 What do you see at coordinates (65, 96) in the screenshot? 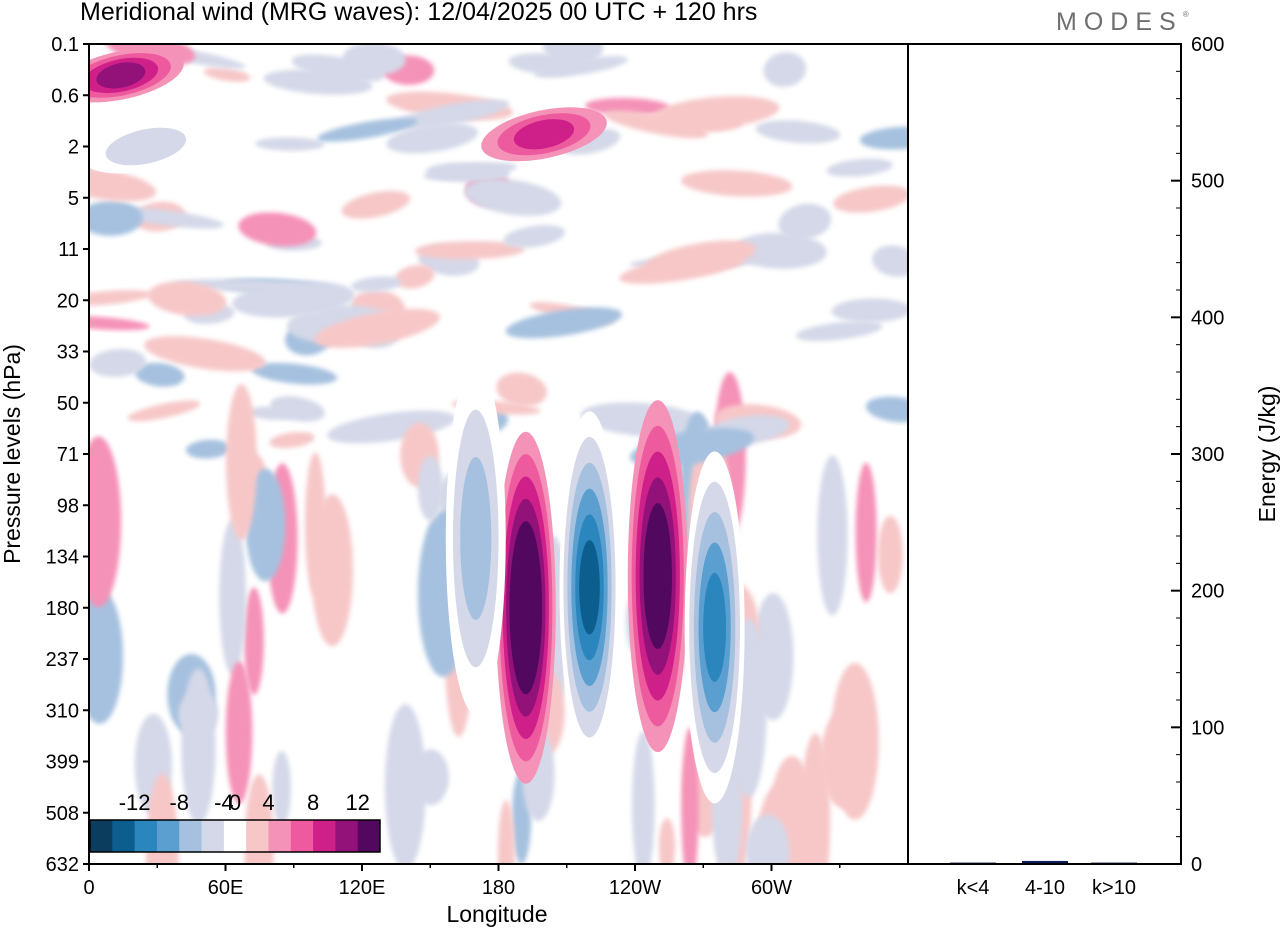
I see `pressure-tick-label: 0.6` at bounding box center [65, 96].